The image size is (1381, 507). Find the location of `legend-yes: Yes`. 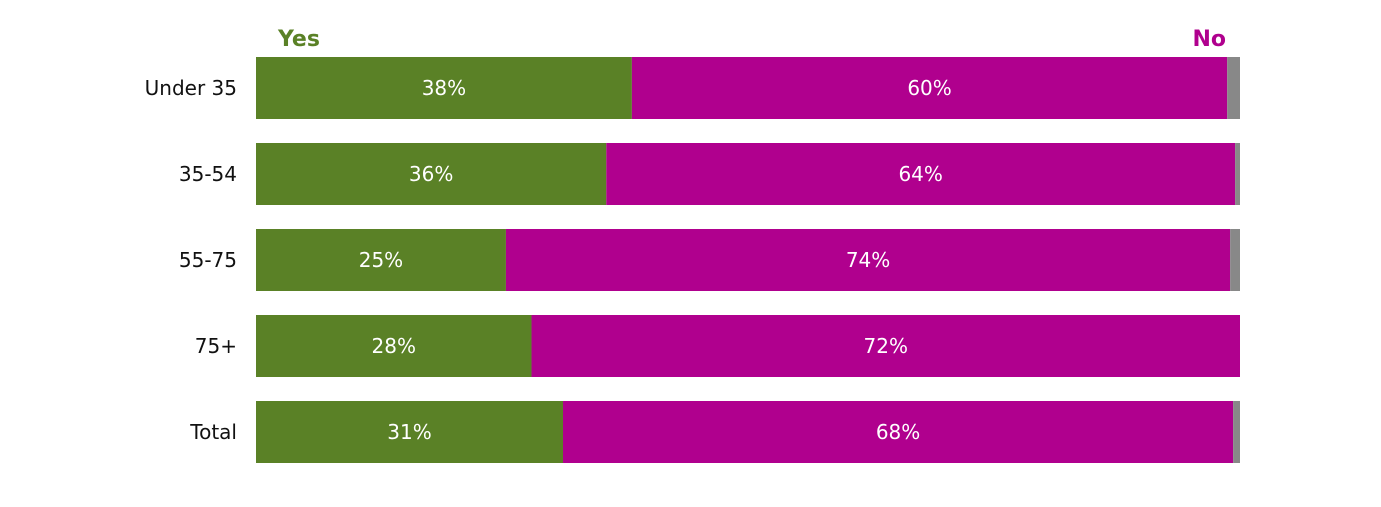

legend-yes: Yes is located at coordinates (298, 39).